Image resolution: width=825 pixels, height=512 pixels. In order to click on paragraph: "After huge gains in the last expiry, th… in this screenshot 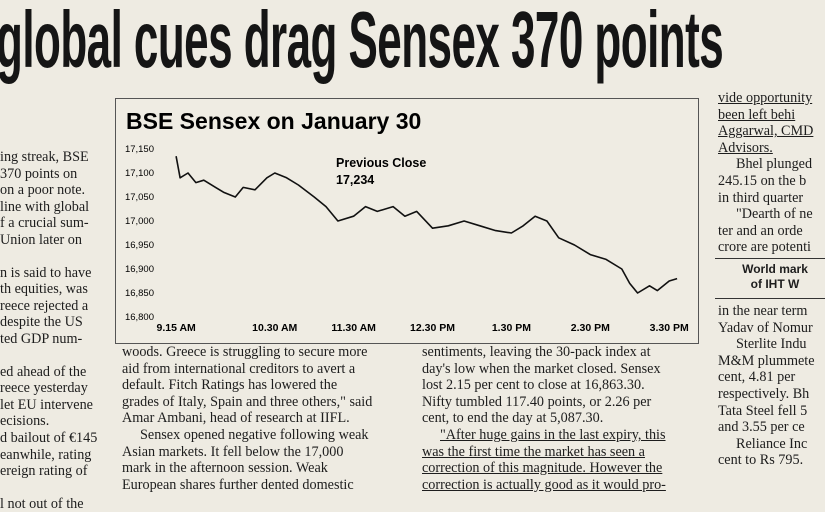, I will do `click(564, 460)`.